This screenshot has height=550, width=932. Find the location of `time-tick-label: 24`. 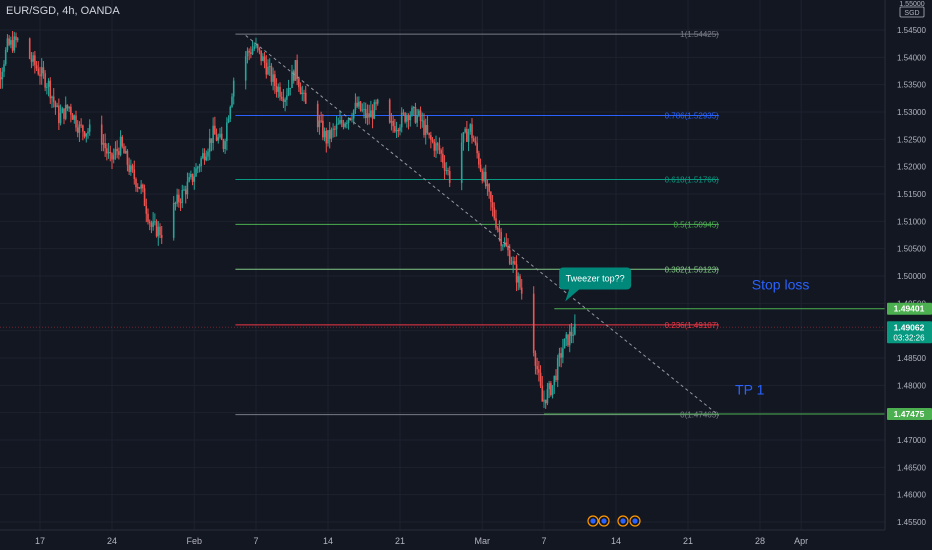

time-tick-label: 24 is located at coordinates (112, 541).